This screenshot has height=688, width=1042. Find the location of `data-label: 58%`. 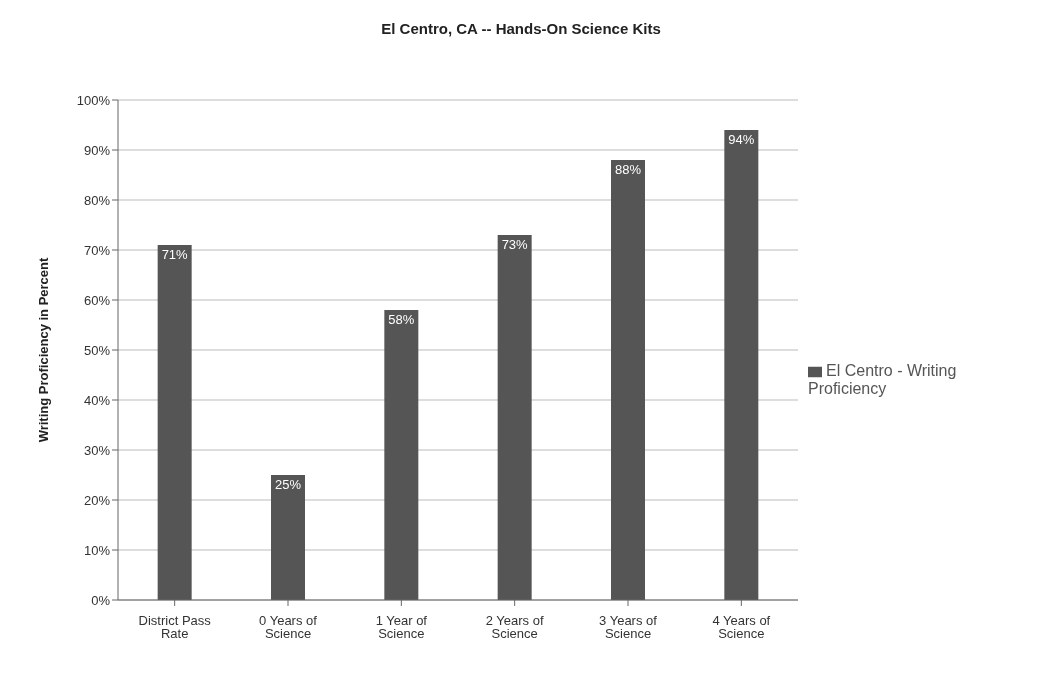

data-label: 58% is located at coordinates (401, 320).